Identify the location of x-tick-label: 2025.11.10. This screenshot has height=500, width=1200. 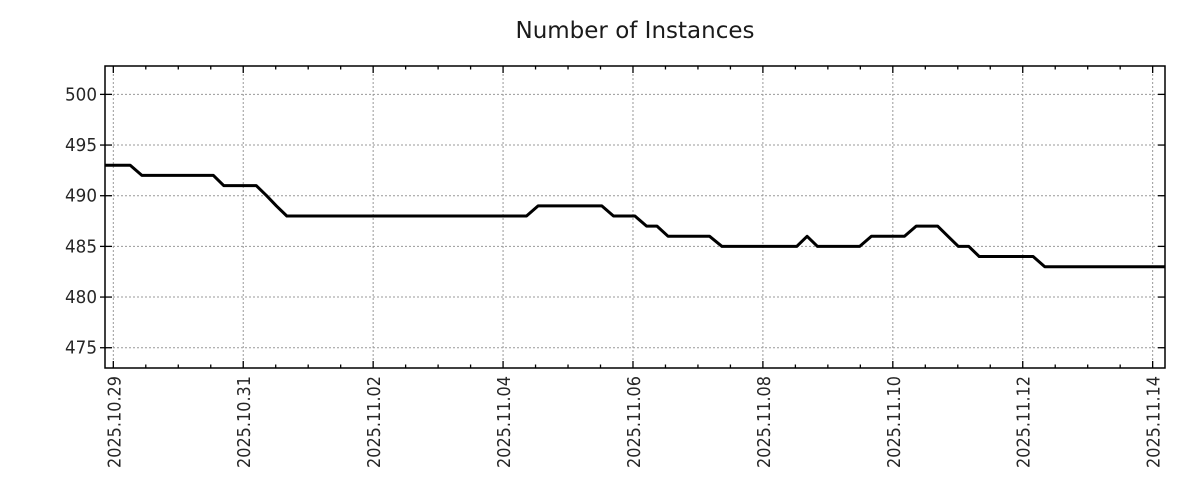
(894, 422).